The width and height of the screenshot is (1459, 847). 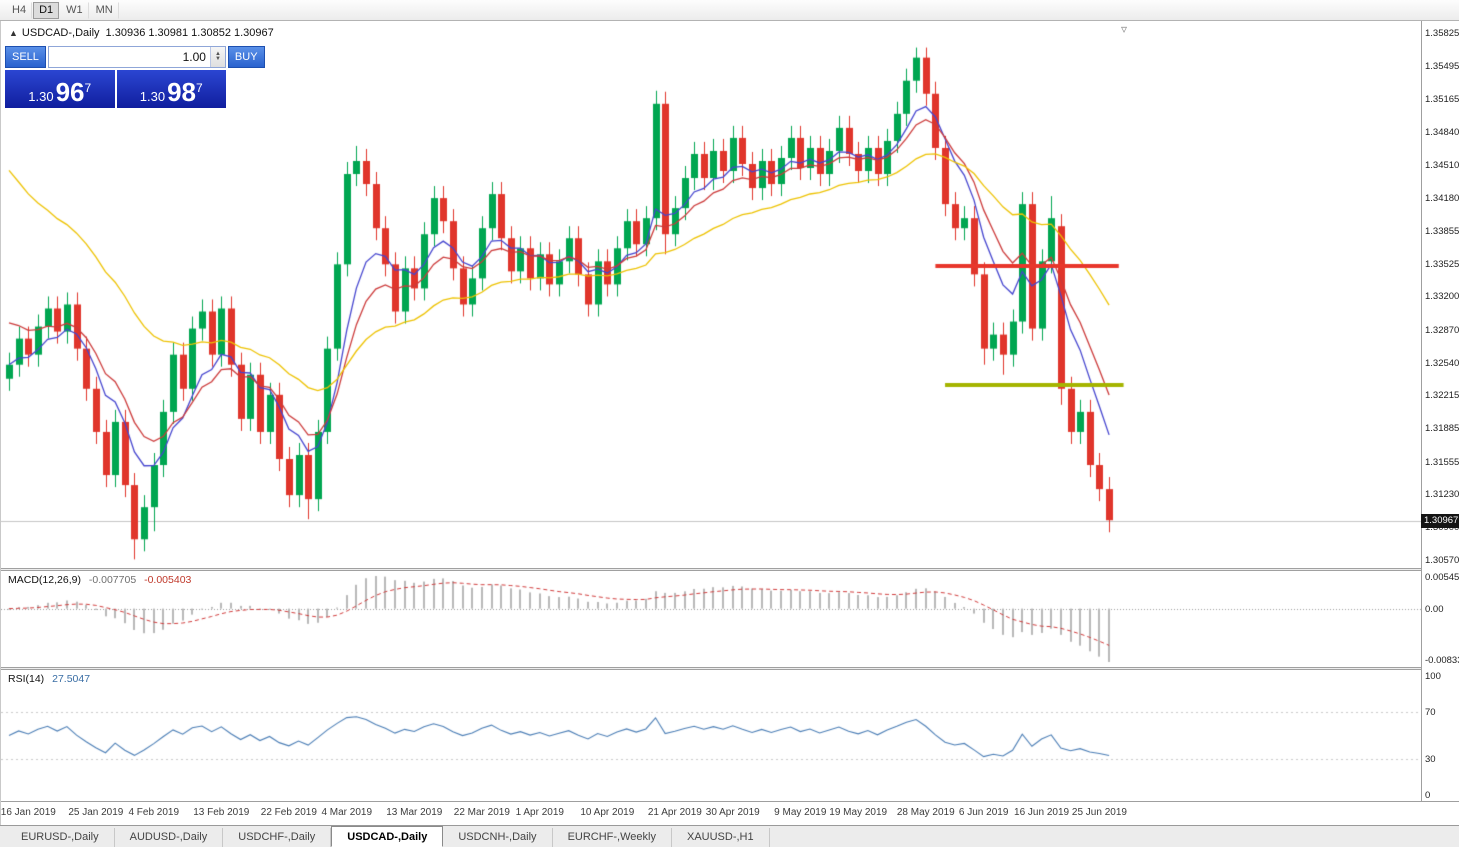 What do you see at coordinates (189, 33) in the screenshot?
I see `chart-ohlc-values: 1.30936 1.30981 1.30852 1.30967` at bounding box center [189, 33].